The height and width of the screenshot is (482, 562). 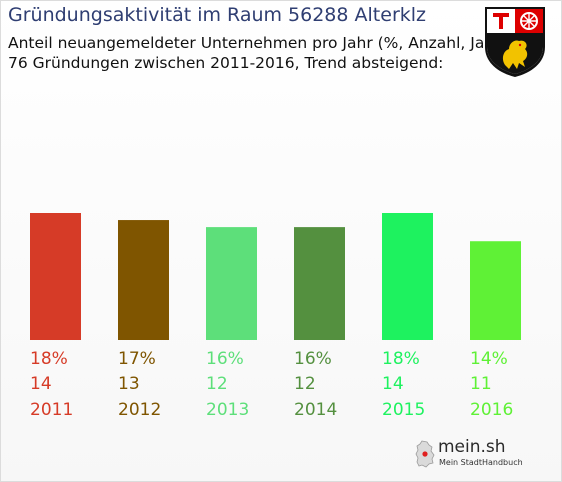 What do you see at coordinates (51, 410) in the screenshot?
I see `year-label-2011: 2011` at bounding box center [51, 410].